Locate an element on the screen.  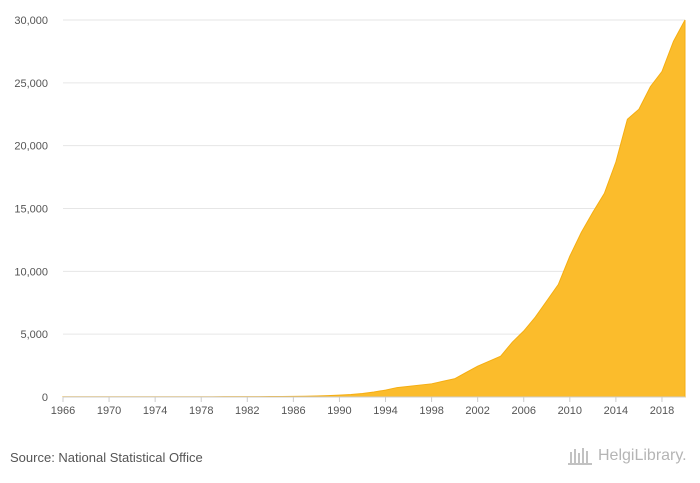
y-tick-label: 25,000 is located at coordinates (31, 84).